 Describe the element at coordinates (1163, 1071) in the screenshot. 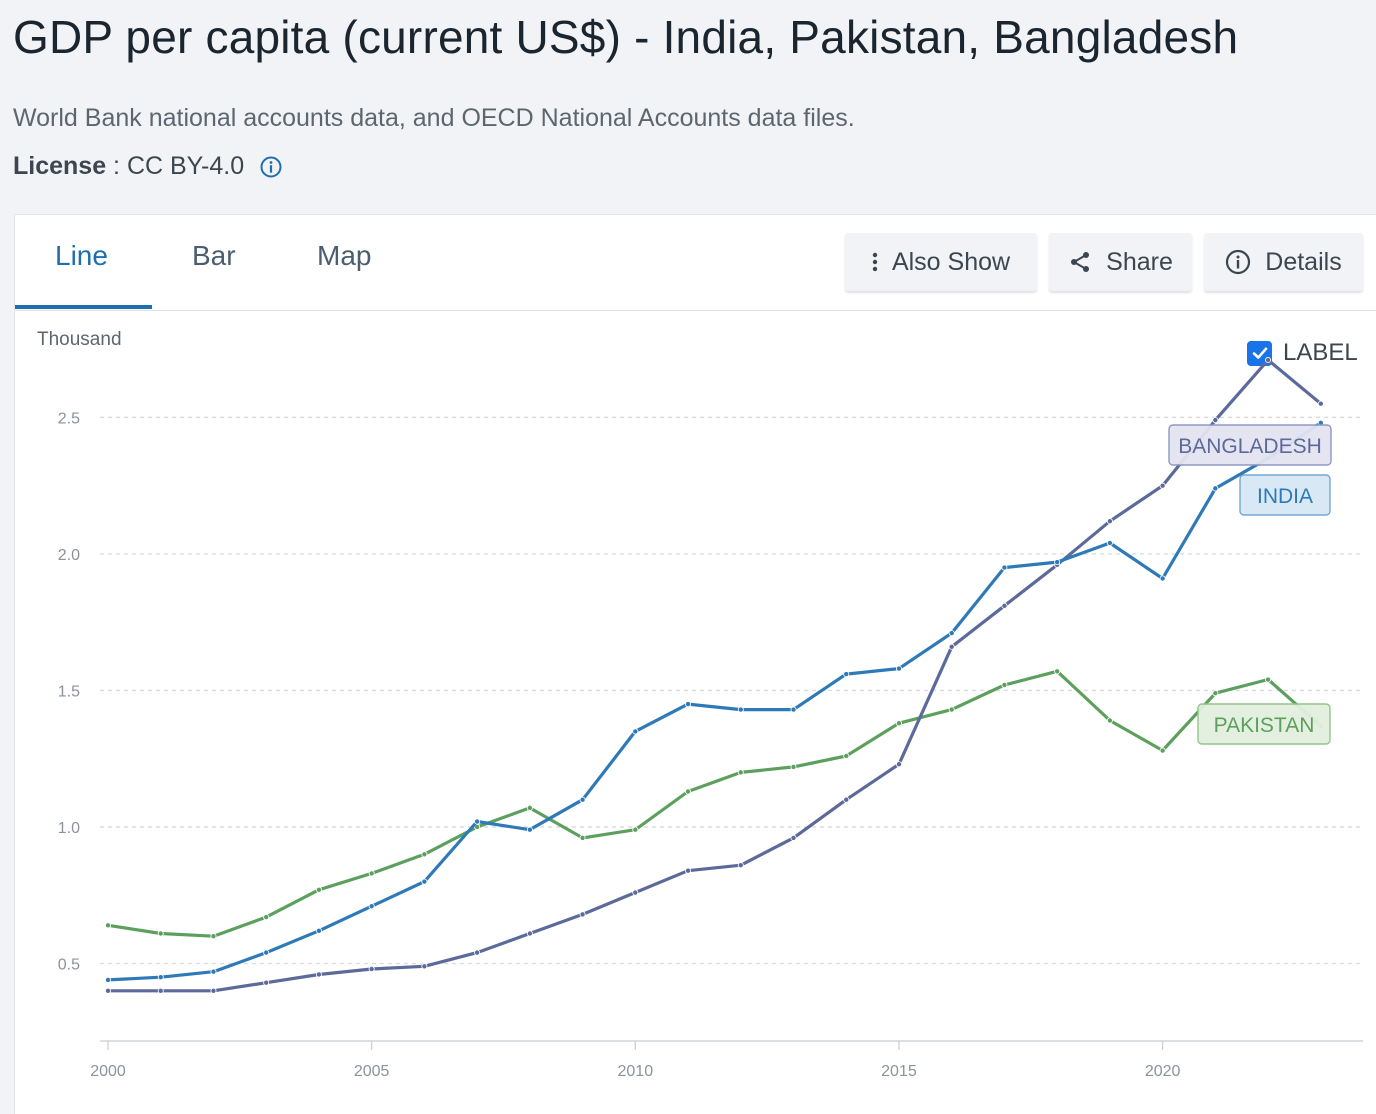

I see `x-tick-label: 2020` at that location.